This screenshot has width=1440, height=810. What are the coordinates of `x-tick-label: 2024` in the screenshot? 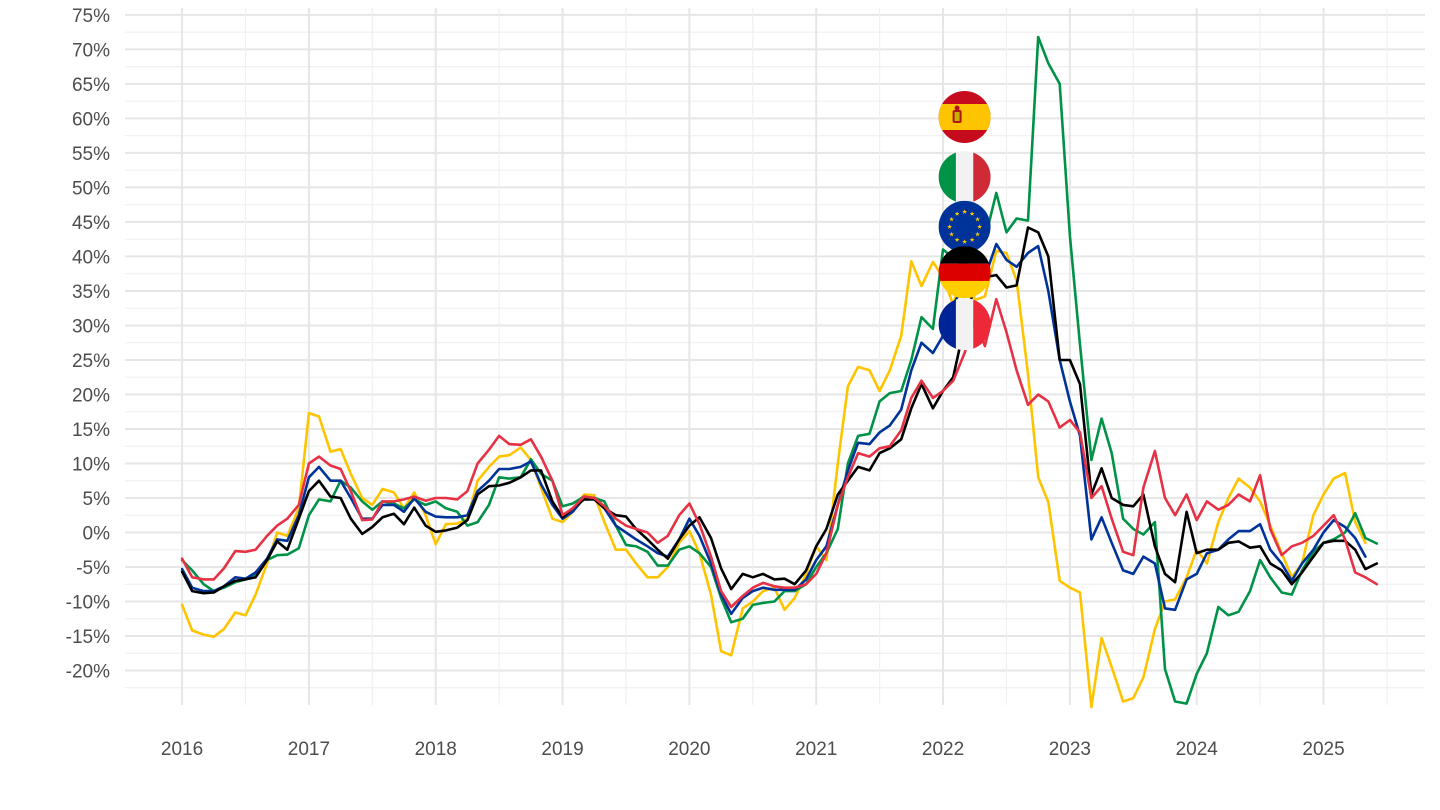 It's located at (1197, 749).